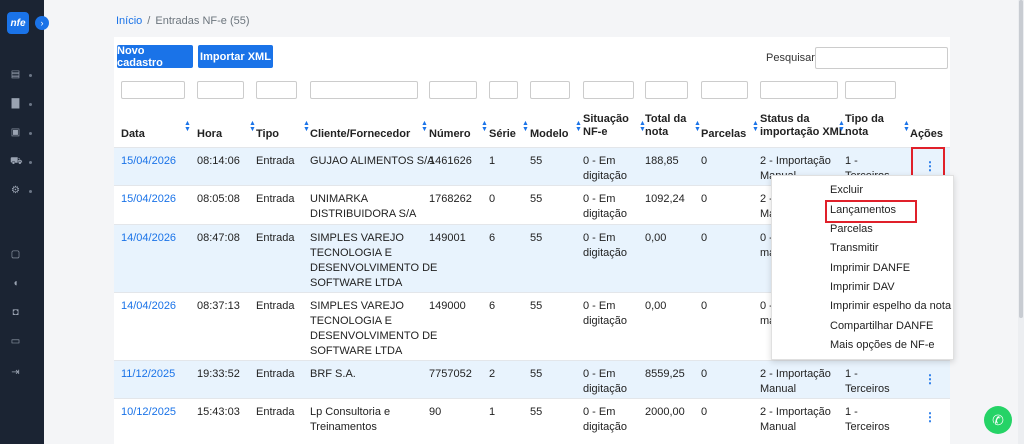 This screenshot has width=1024, height=444. What do you see at coordinates (790, 58) in the screenshot?
I see `search-label: Pesquisar` at bounding box center [790, 58].